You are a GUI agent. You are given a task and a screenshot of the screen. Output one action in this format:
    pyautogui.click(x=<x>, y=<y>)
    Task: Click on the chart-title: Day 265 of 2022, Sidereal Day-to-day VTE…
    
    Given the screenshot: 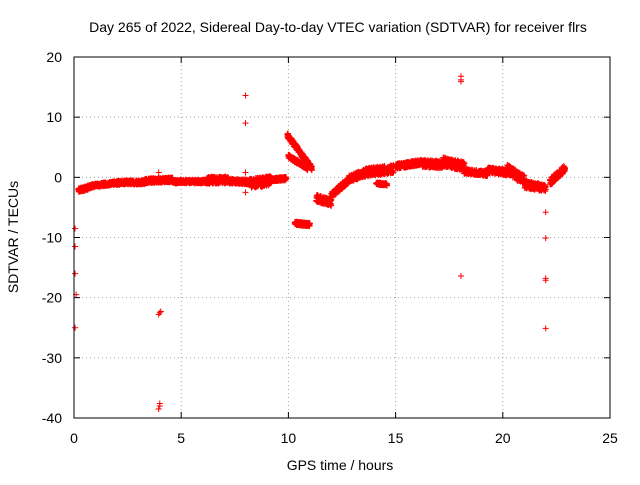 What is the action you would take?
    pyautogui.click(x=338, y=27)
    